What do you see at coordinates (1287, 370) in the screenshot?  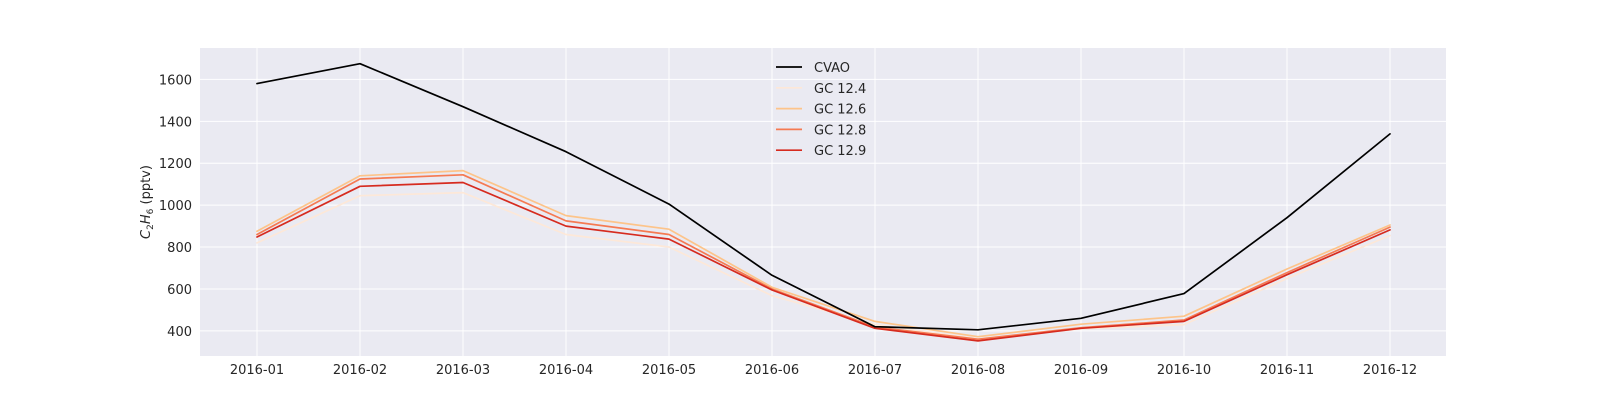 I see `x-tick-label: 2016-11` at bounding box center [1287, 370].